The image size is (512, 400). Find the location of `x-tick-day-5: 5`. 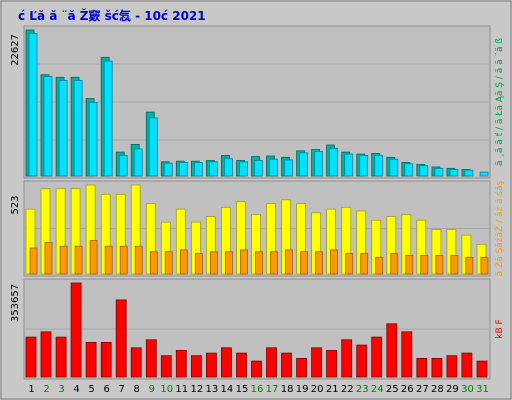

x-tick-day-5: 5 is located at coordinates (91, 389).